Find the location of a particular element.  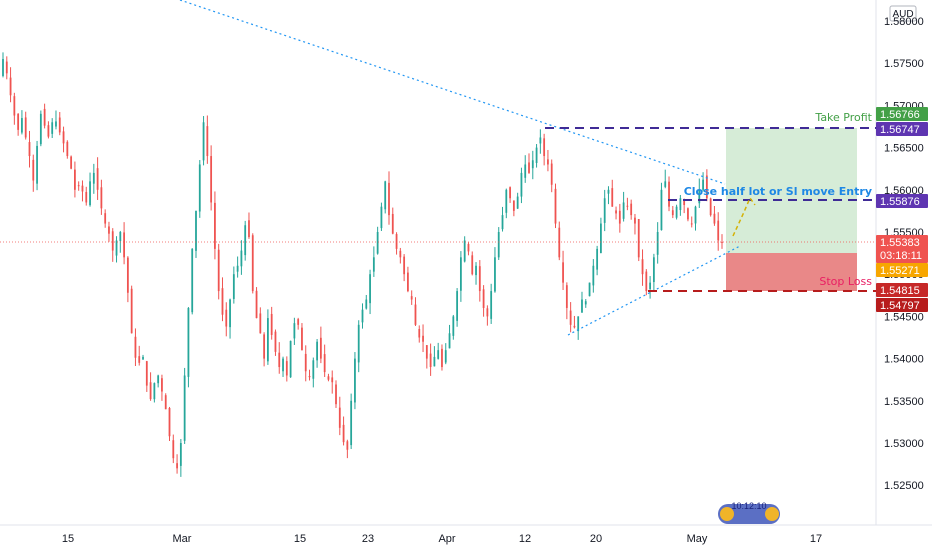

price-badge-countdown: 03:18:11 is located at coordinates (901, 256).